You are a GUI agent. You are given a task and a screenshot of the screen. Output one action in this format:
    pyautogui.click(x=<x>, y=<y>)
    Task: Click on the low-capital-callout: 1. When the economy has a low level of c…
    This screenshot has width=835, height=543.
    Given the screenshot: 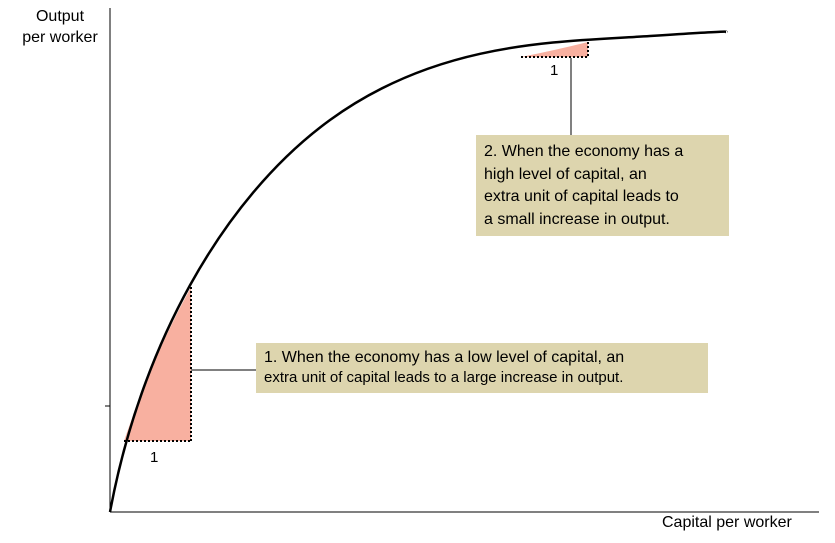 What is the action you would take?
    pyautogui.click(x=482, y=368)
    